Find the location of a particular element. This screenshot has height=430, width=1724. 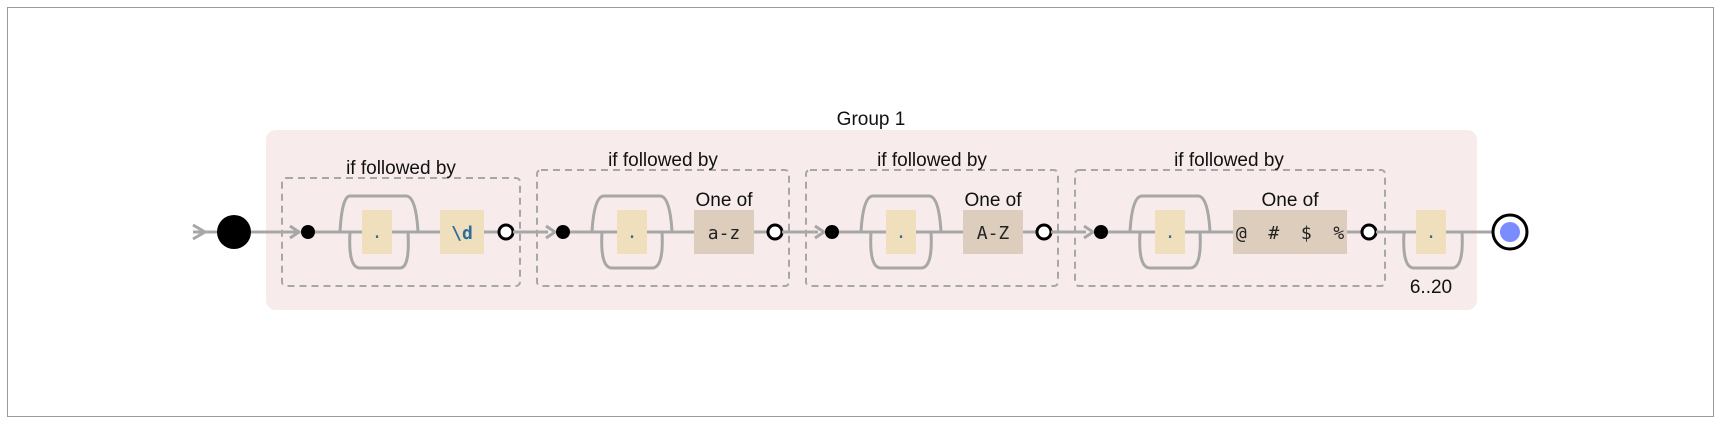

charset-symbols is located at coordinates (1290, 232).